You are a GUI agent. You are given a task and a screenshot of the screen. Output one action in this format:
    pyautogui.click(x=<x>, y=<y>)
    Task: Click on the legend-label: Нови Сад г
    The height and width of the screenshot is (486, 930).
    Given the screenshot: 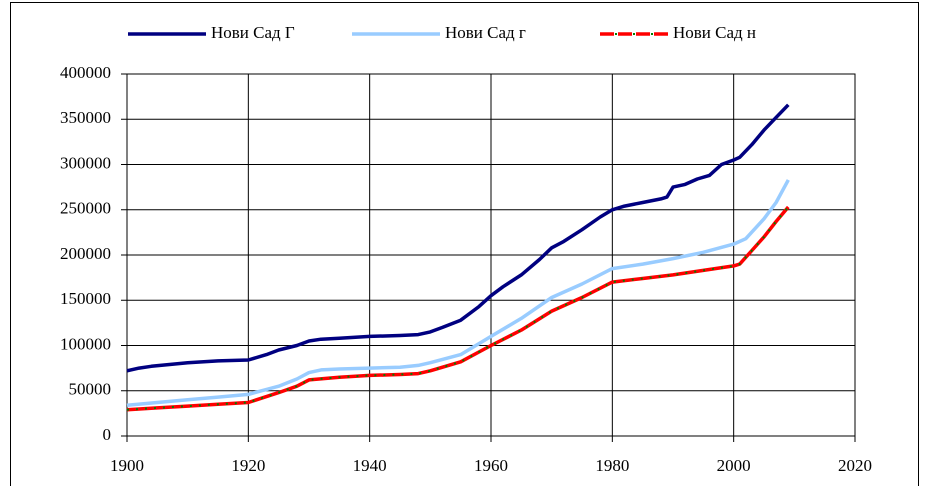 What is the action you would take?
    pyautogui.click(x=485, y=32)
    